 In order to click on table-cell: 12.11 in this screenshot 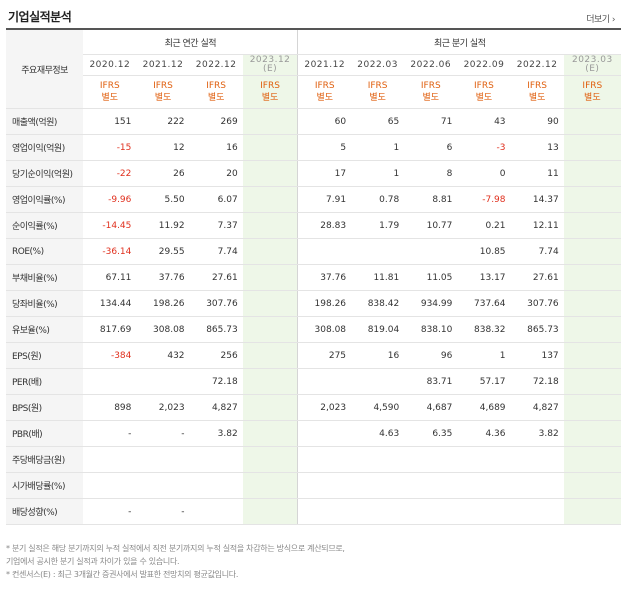, I will do `click(537, 225)`.